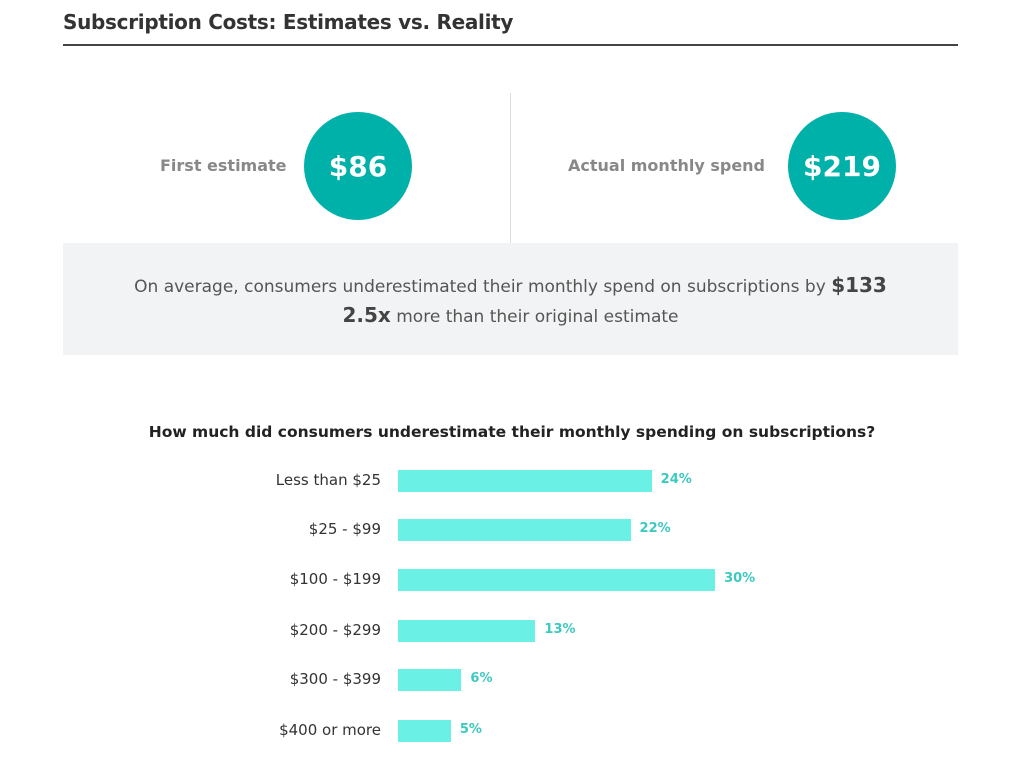 The height and width of the screenshot is (763, 1024). I want to click on actual-spend-circle: $219, so click(842, 166).